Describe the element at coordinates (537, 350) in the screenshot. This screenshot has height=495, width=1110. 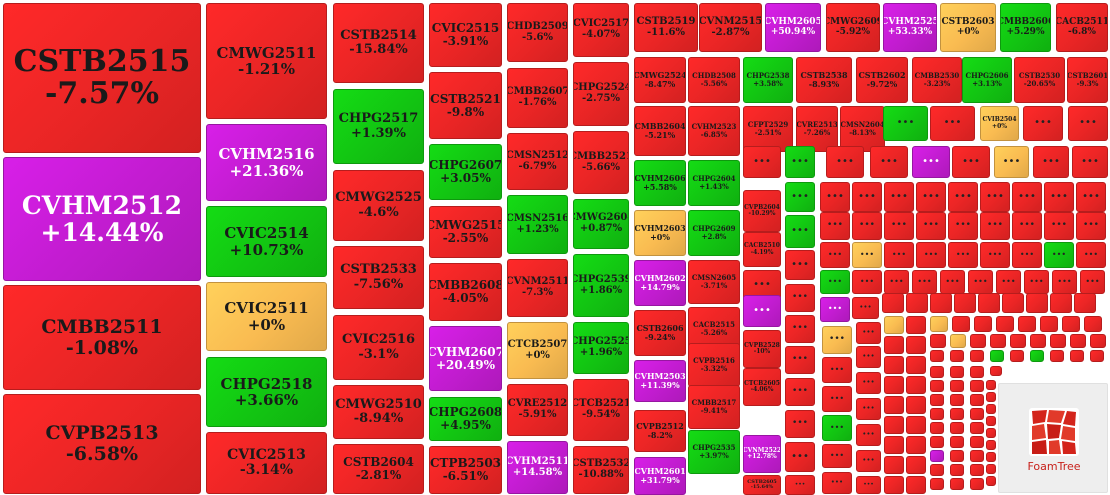
I see `treemap-tile: CTCB2507 +0%` at that location.